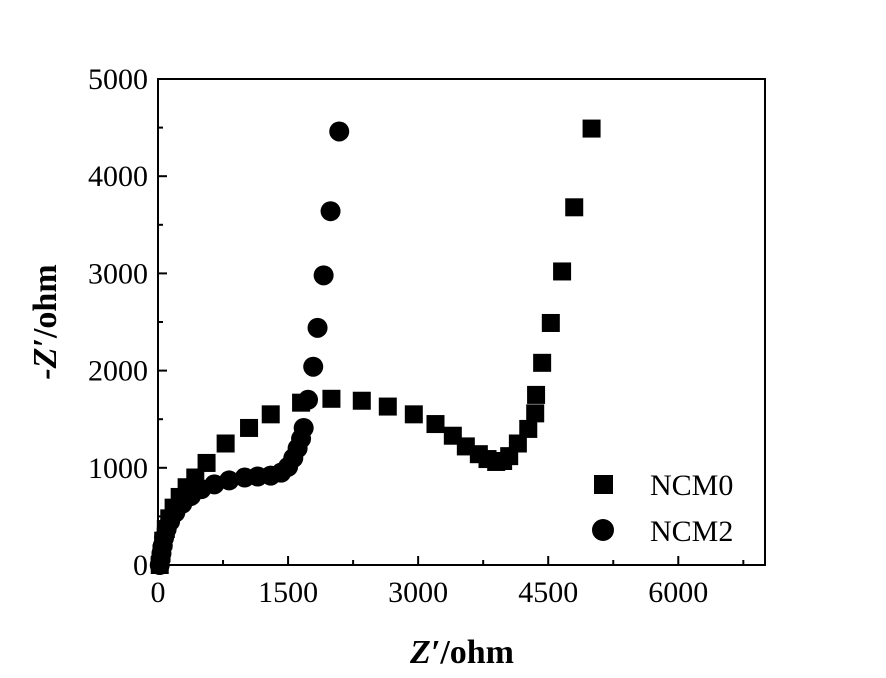 The image size is (886, 678). What do you see at coordinates (603, 530) in the screenshot?
I see `legend-marker-ncm2` at bounding box center [603, 530].